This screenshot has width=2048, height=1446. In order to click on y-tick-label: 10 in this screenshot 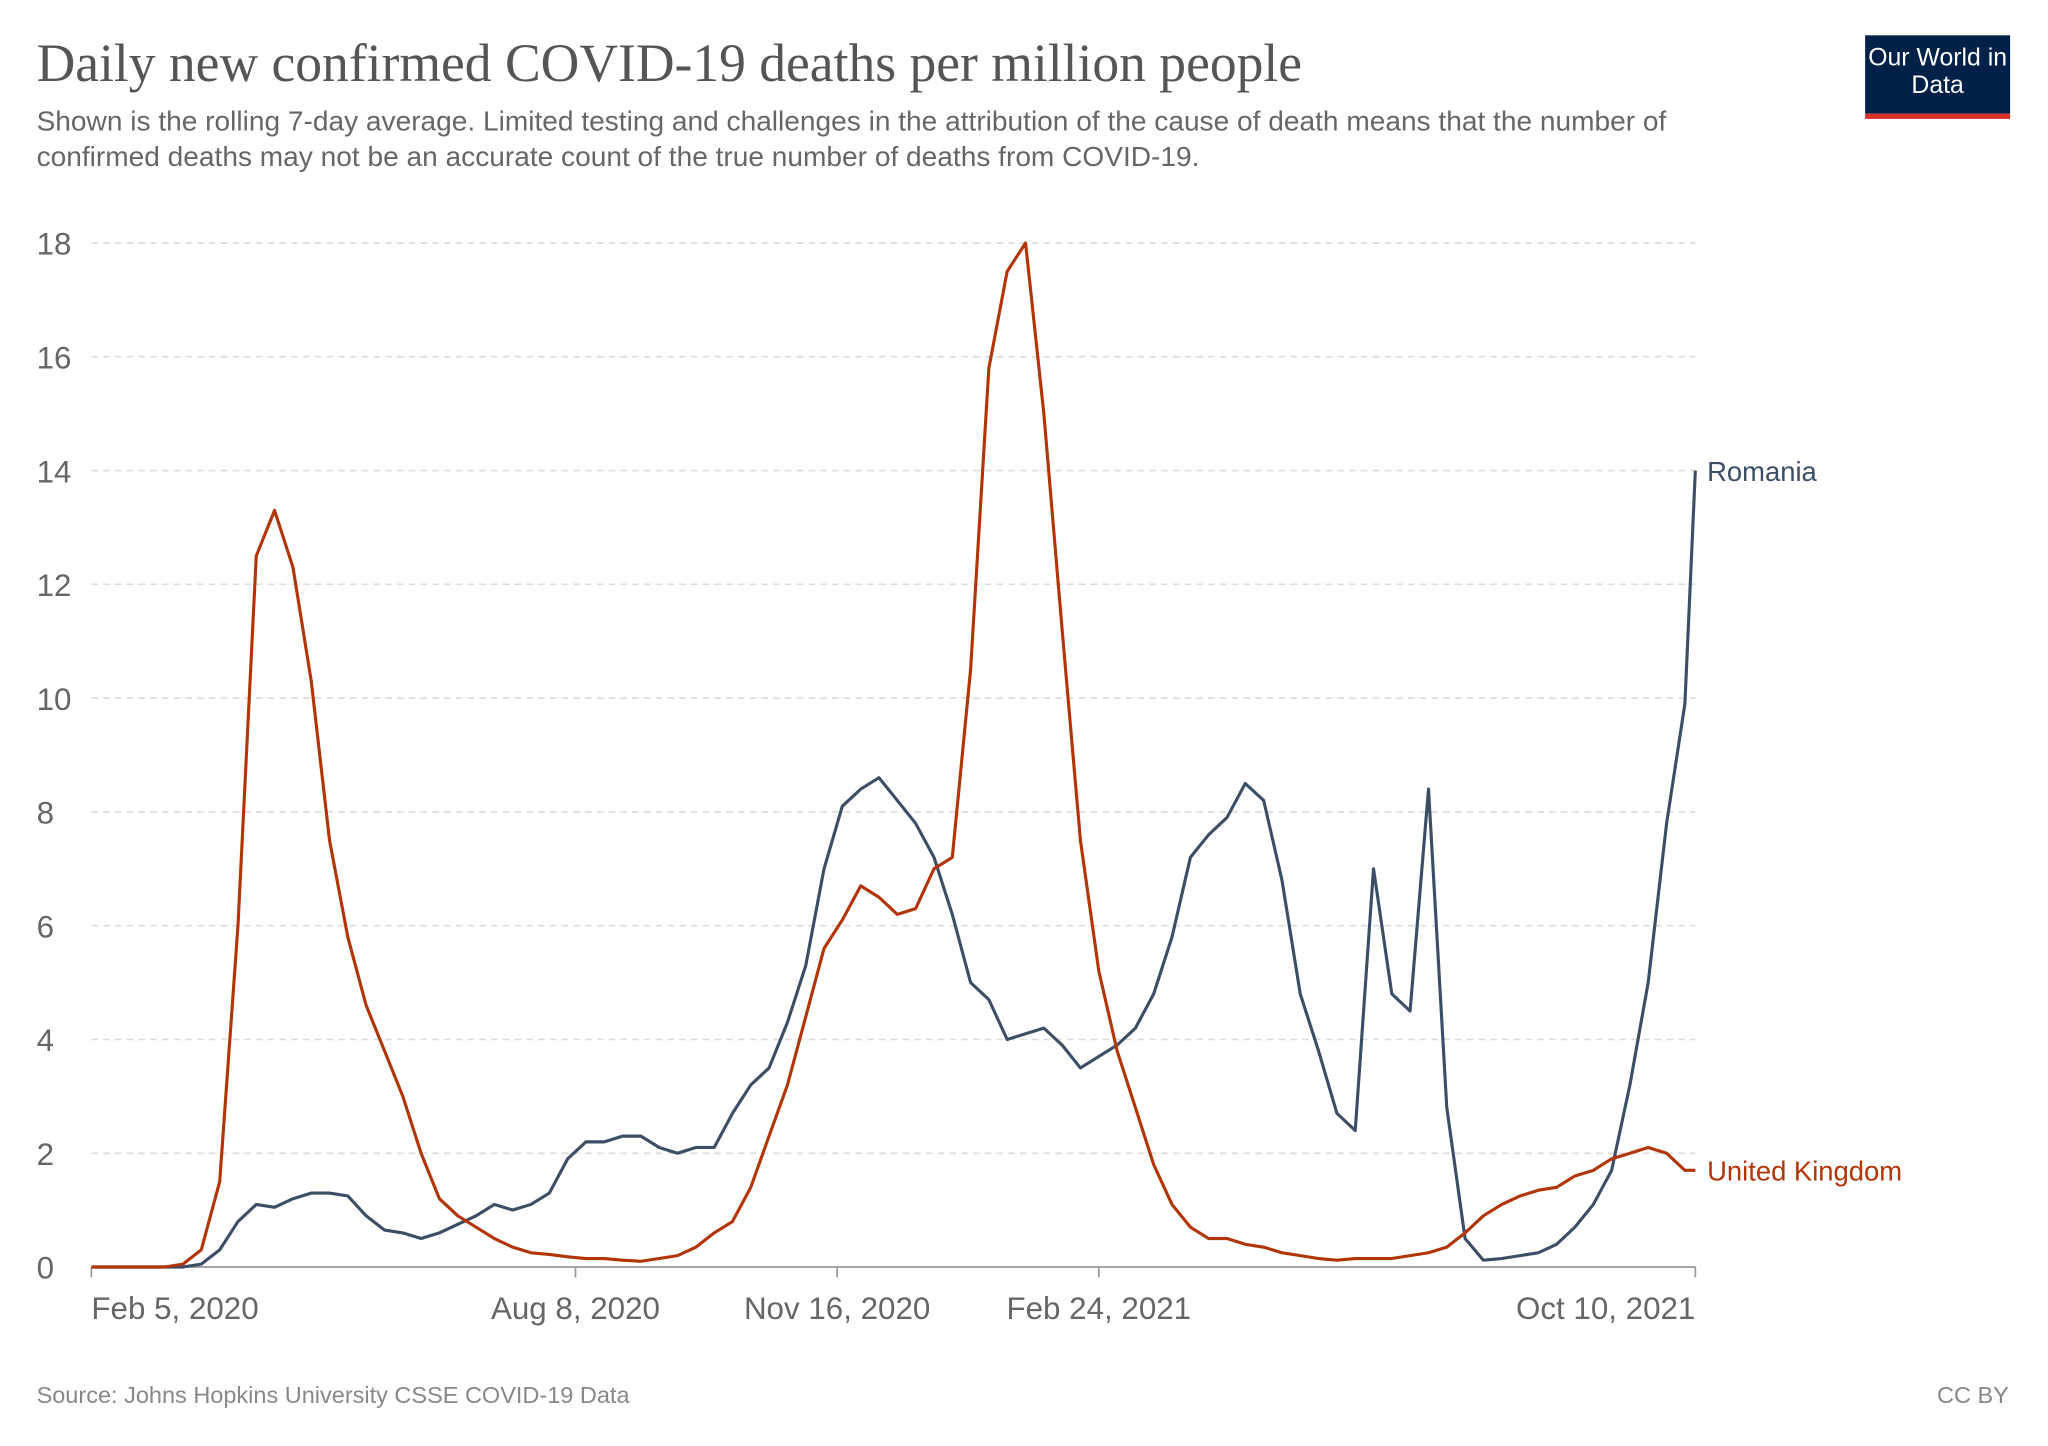, I will do `click(54, 699)`.